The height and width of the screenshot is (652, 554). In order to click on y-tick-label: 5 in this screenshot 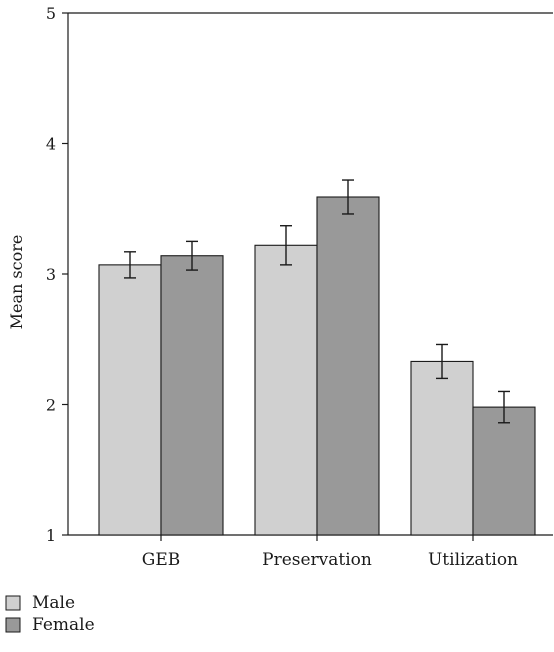, I will do `click(51, 13)`.